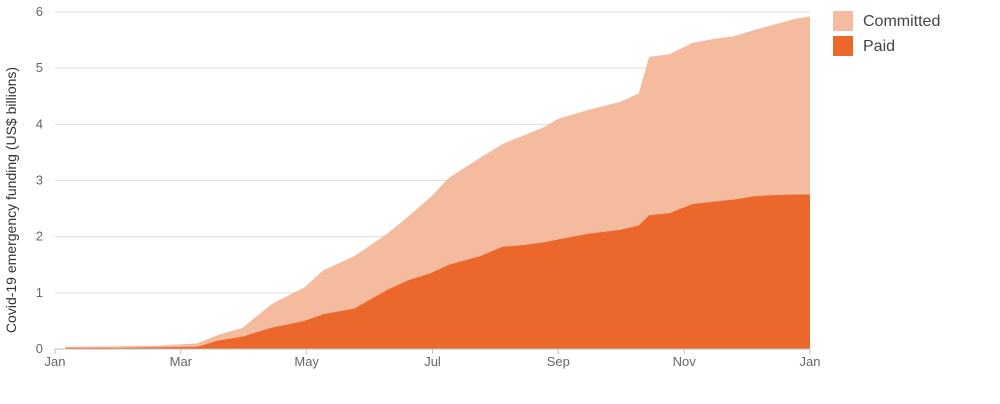  Describe the element at coordinates (685, 361) in the screenshot. I see `x-tick-label: Nov` at that location.